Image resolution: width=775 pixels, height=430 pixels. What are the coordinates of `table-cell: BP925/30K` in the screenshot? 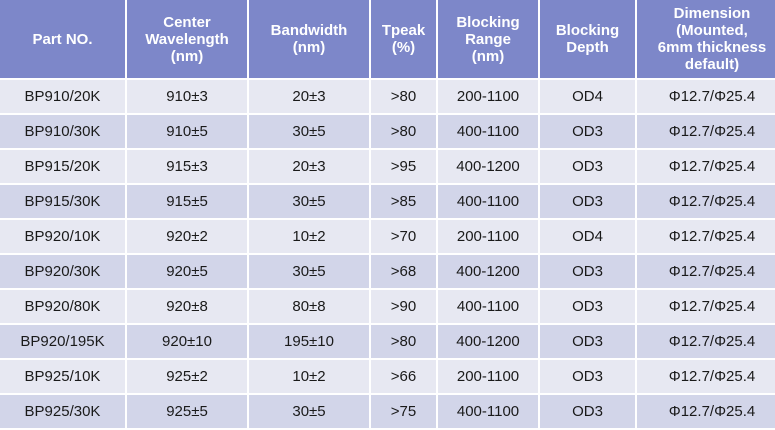 It's located at (62, 411).